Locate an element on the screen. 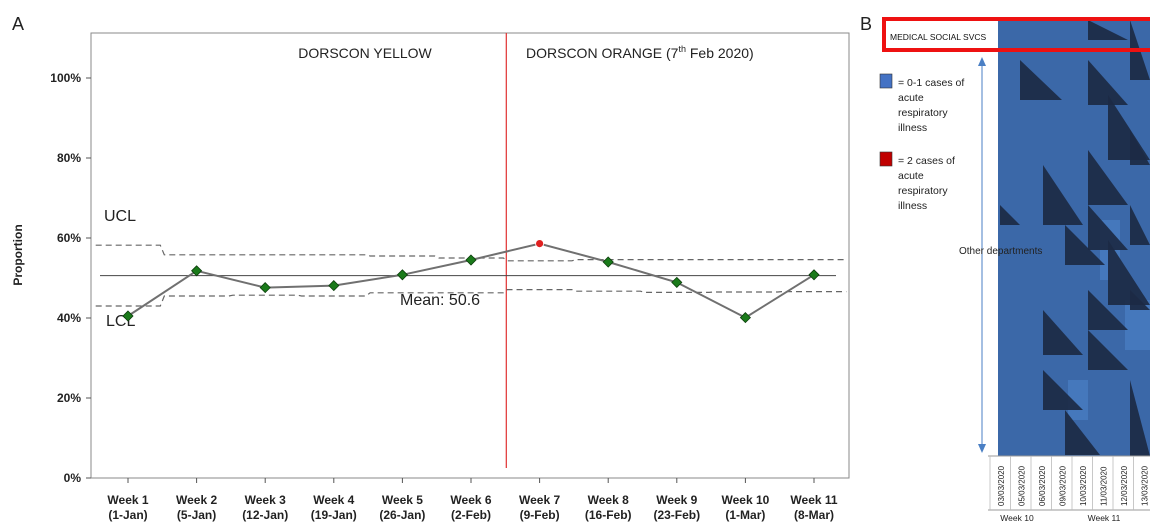 The image size is (1150, 522). x-tick-label: Week 8 is located at coordinates (608, 500).